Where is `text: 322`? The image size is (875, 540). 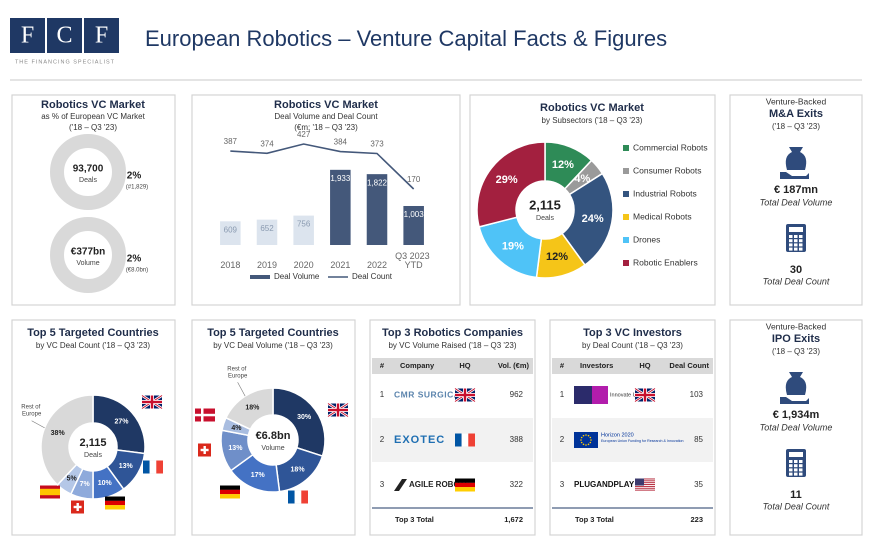
text: 322 is located at coordinates (517, 484).